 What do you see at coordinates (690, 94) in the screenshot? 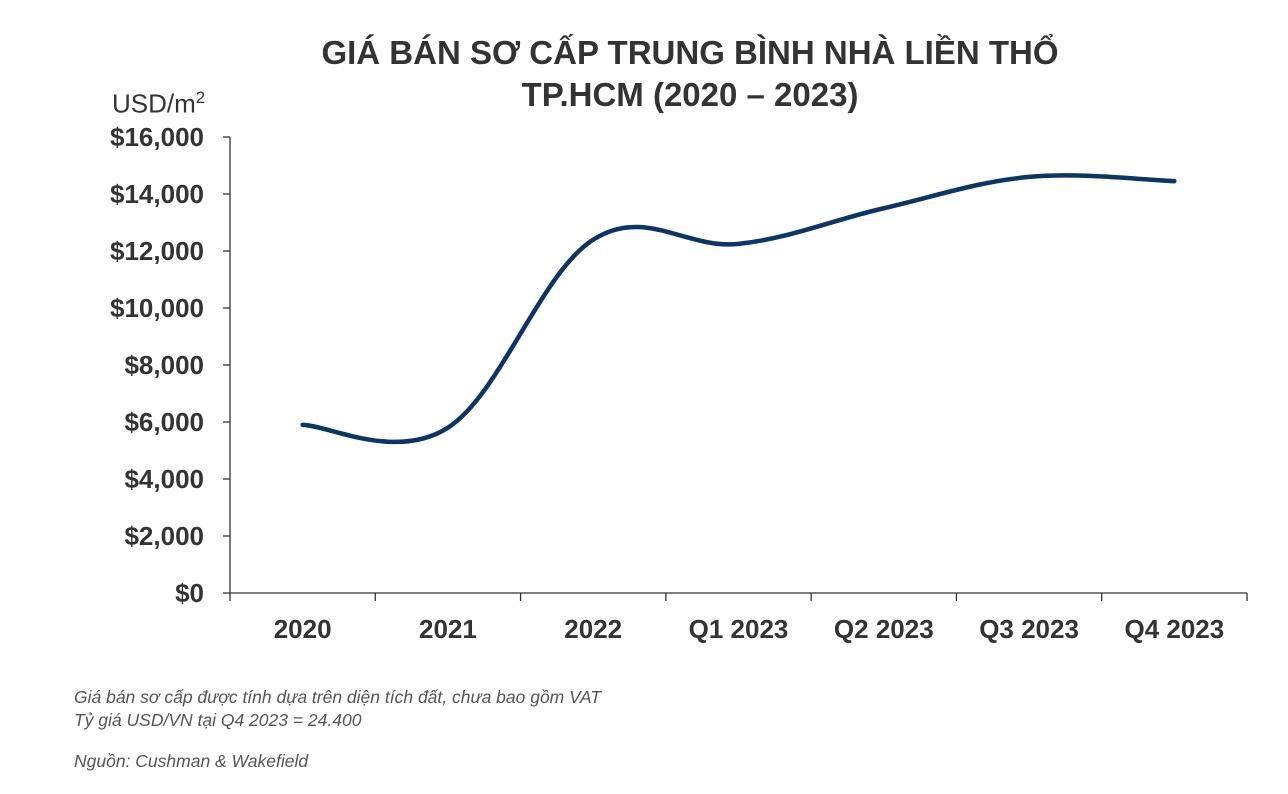
I see `chart-title-line-2: TP.HCM (2020 – 2023)` at bounding box center [690, 94].